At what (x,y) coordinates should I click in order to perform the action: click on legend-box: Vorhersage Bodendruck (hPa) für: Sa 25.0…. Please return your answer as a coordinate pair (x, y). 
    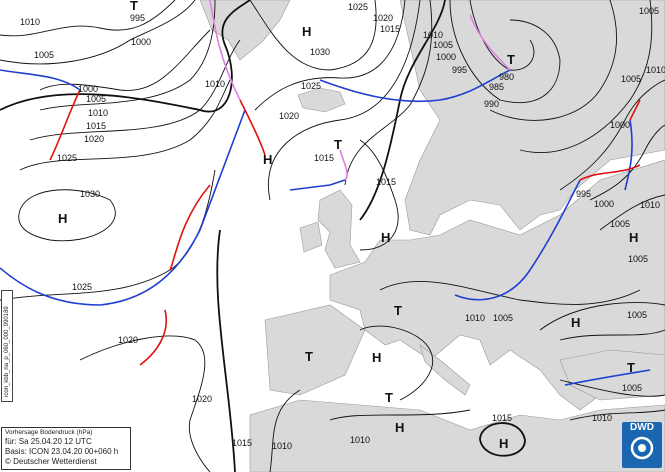
    Looking at the image, I should click on (66, 448).